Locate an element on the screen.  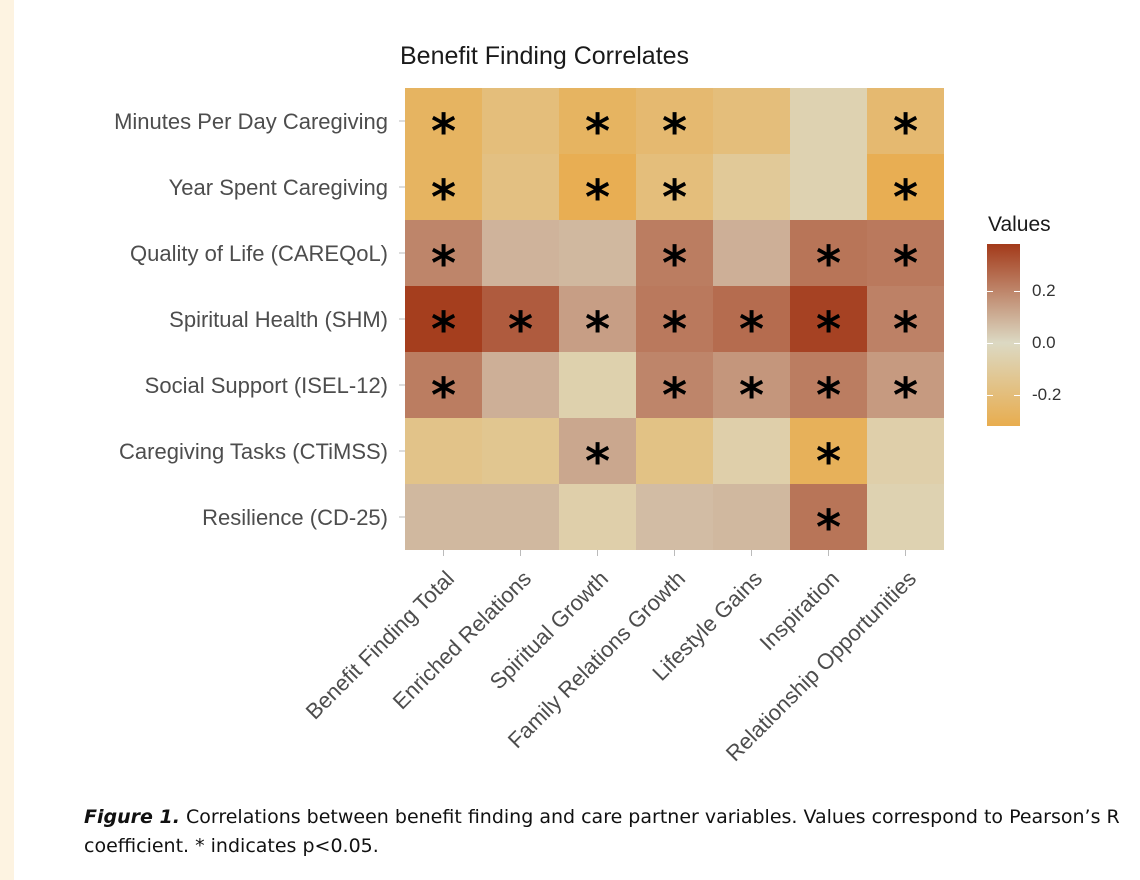
caption-label: Figure 1. is located at coordinates (132, 817).